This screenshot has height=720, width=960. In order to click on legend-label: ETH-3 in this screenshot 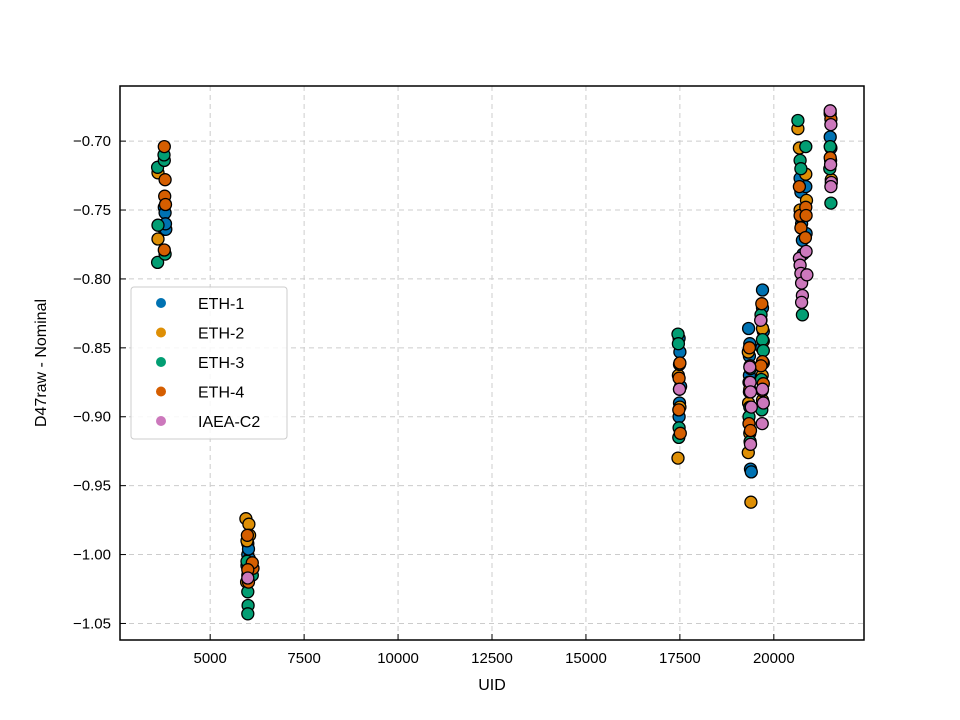, I will do `click(221, 363)`.